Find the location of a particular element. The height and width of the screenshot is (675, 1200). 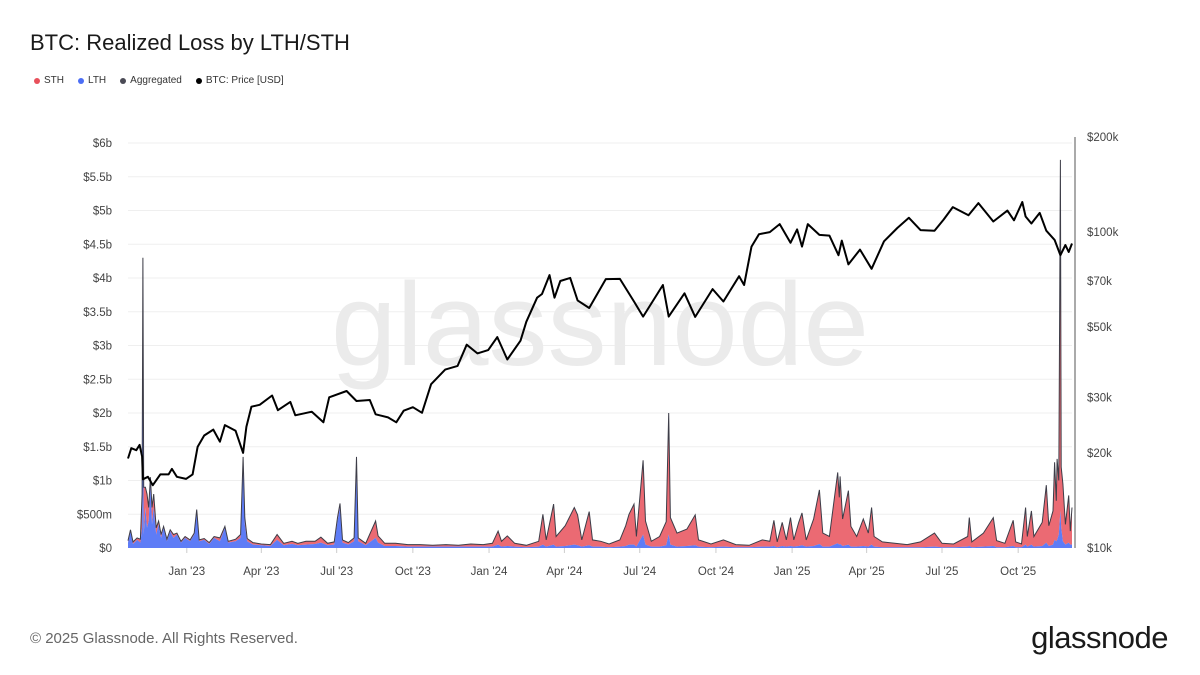

legend: STH LTH Aggregated BTC: Price [USD] is located at coordinates (159, 80).